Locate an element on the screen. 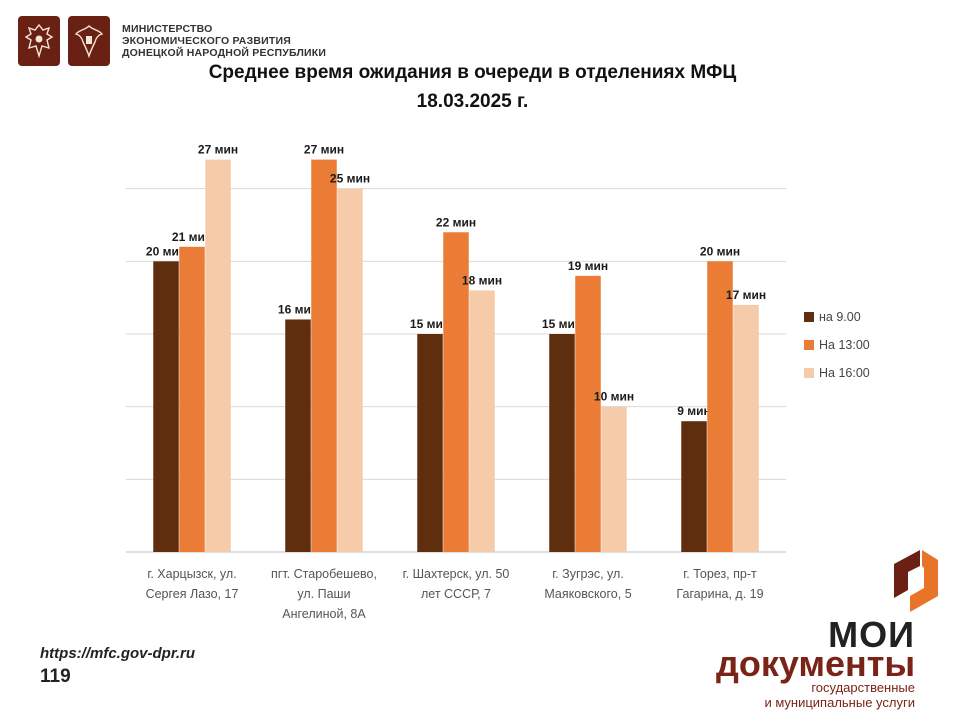  brand-line-2: документы is located at coordinates (816, 663).